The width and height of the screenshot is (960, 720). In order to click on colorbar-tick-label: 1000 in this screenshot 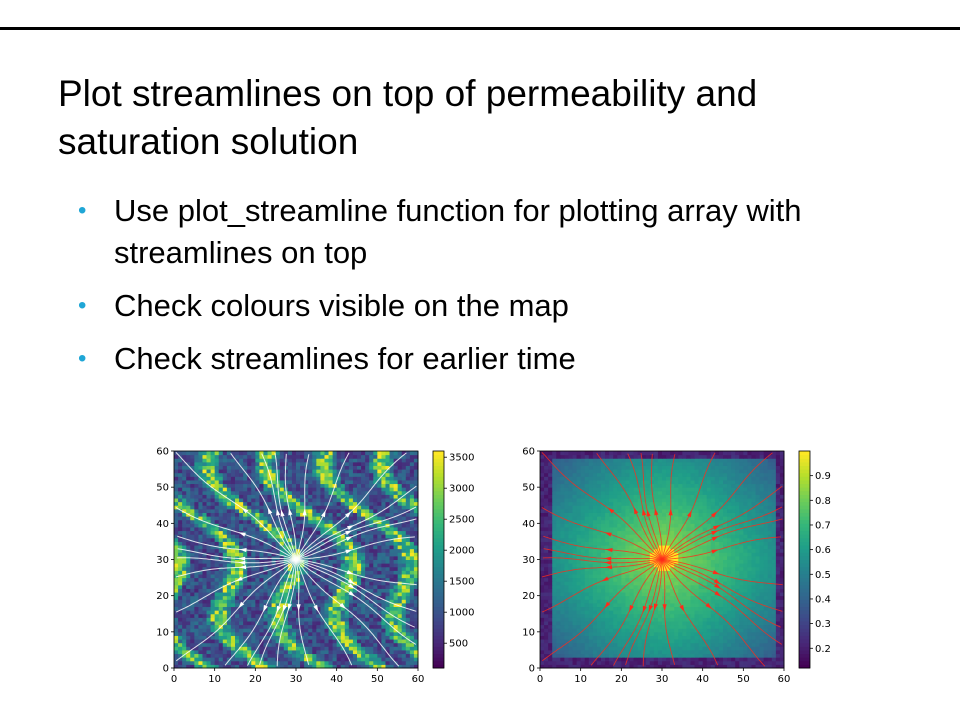, I will do `click(461, 613)`.